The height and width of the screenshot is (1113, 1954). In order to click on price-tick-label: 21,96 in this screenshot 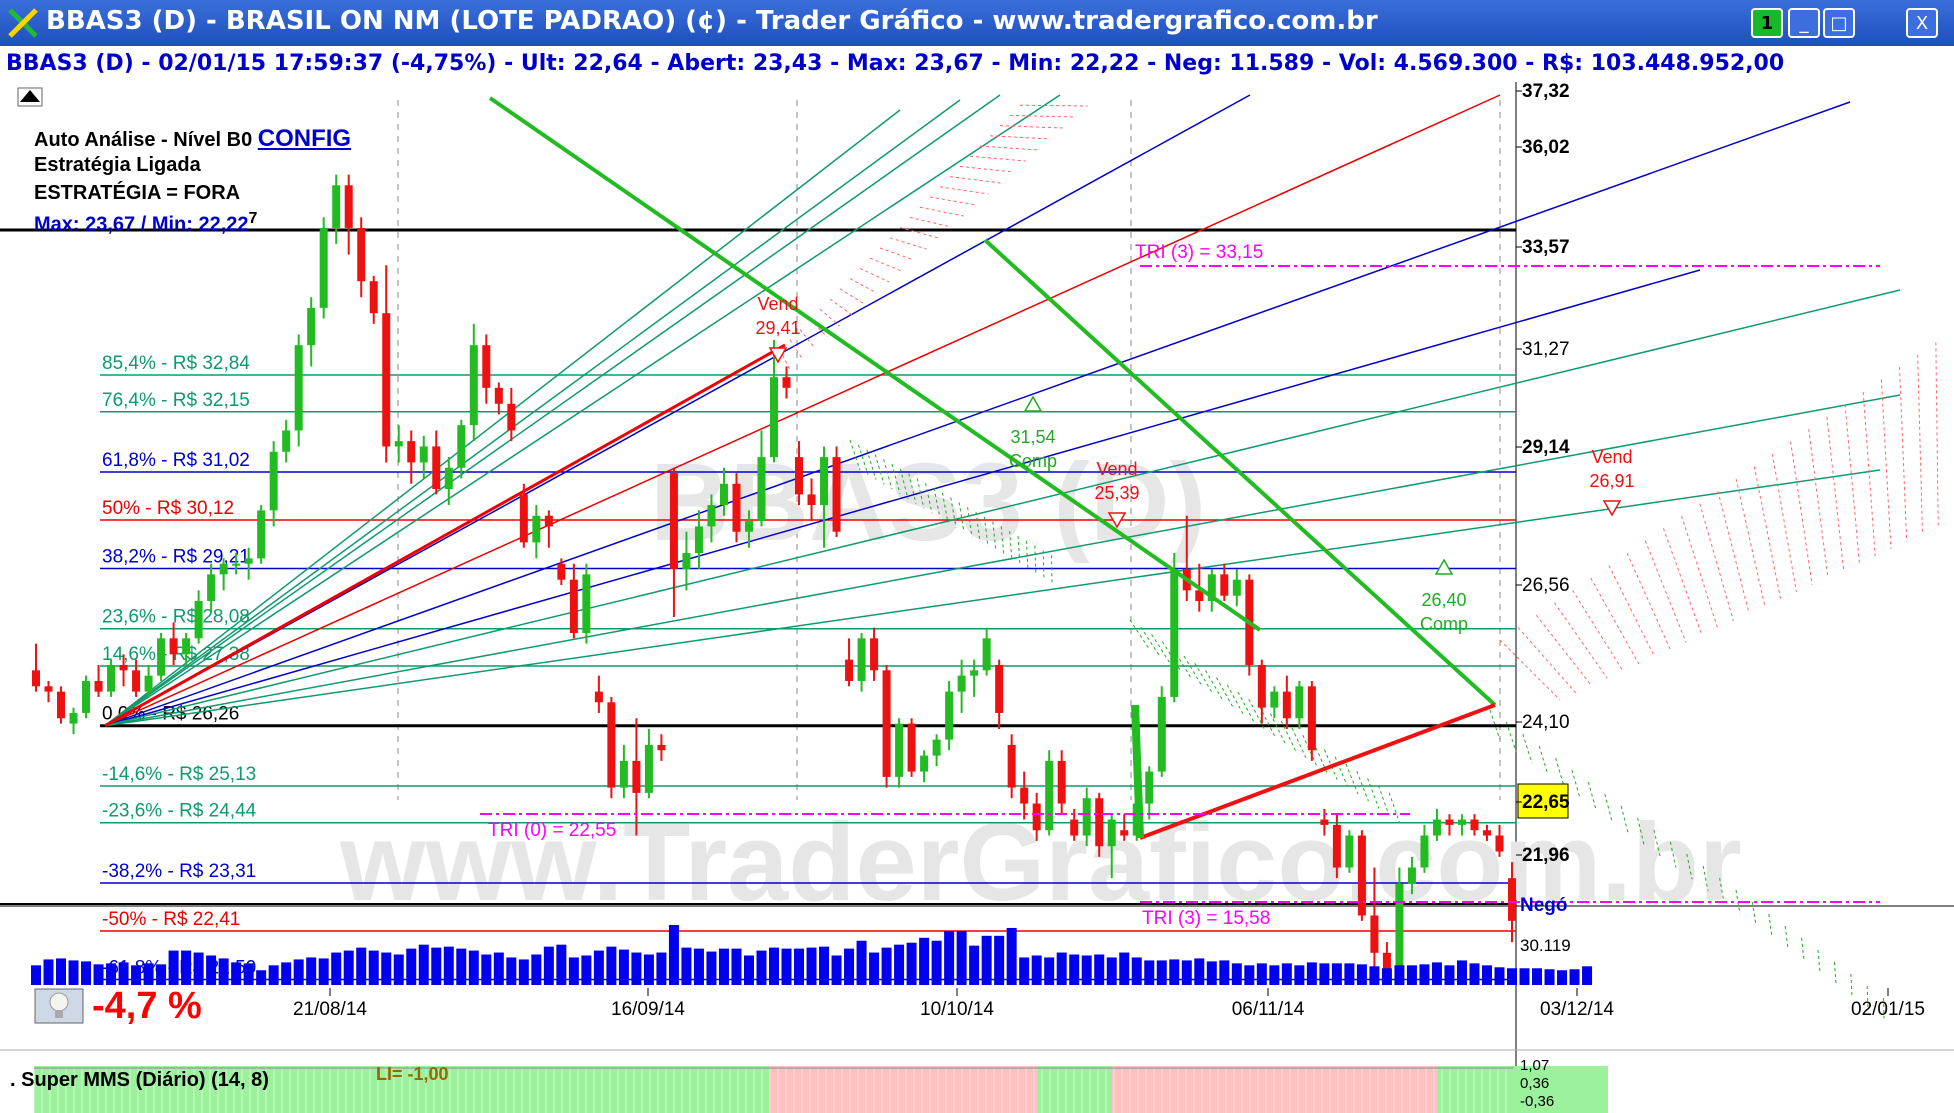, I will do `click(1546, 855)`.